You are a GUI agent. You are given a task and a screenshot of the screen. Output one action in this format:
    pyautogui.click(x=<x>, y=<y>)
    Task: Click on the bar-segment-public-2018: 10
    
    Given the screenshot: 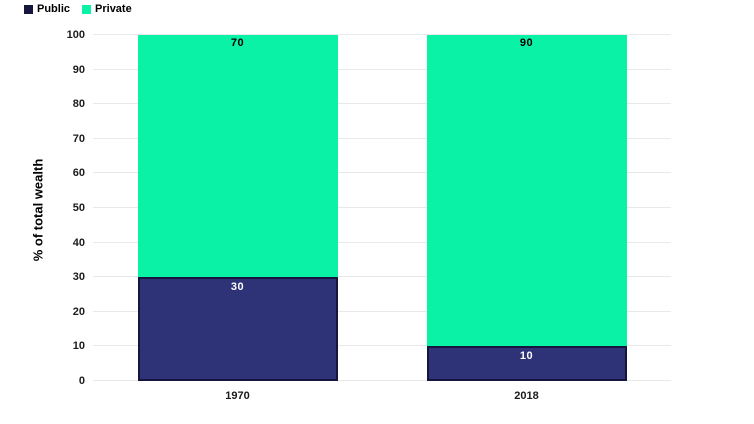 What is the action you would take?
    pyautogui.click(x=526, y=363)
    